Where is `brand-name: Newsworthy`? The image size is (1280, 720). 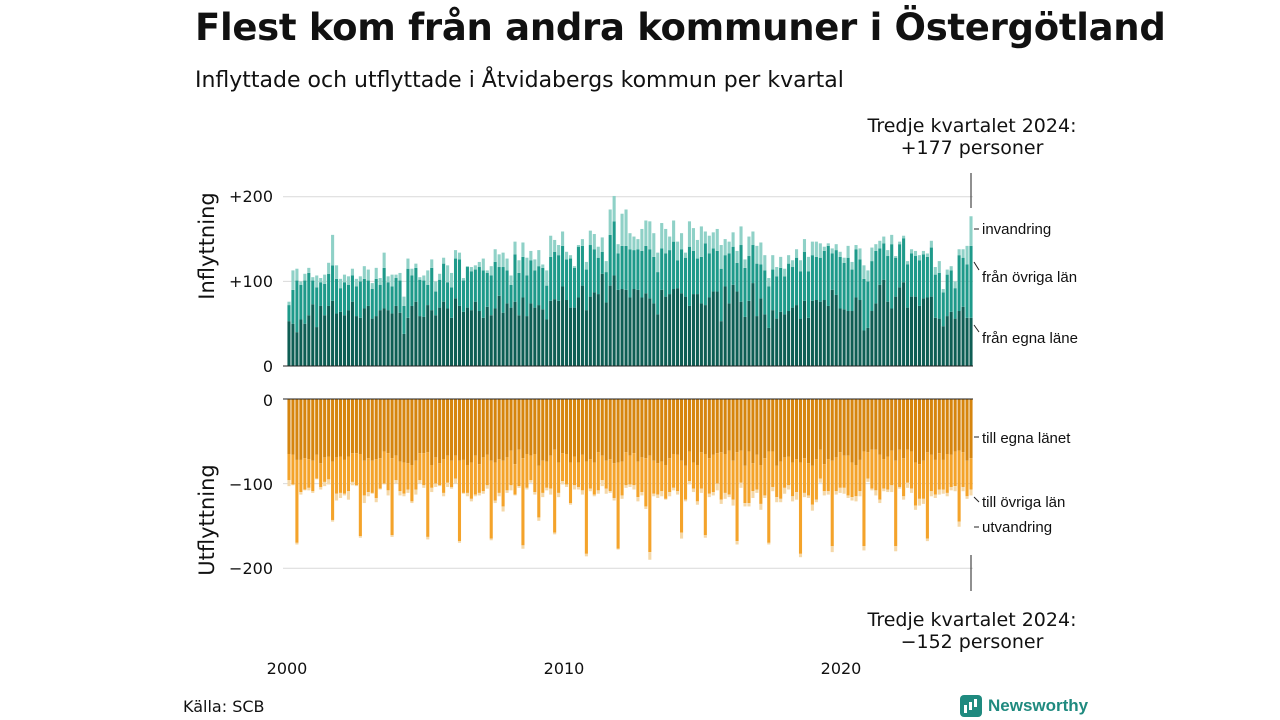
brand-name: Newsworthy is located at coordinates (1038, 705).